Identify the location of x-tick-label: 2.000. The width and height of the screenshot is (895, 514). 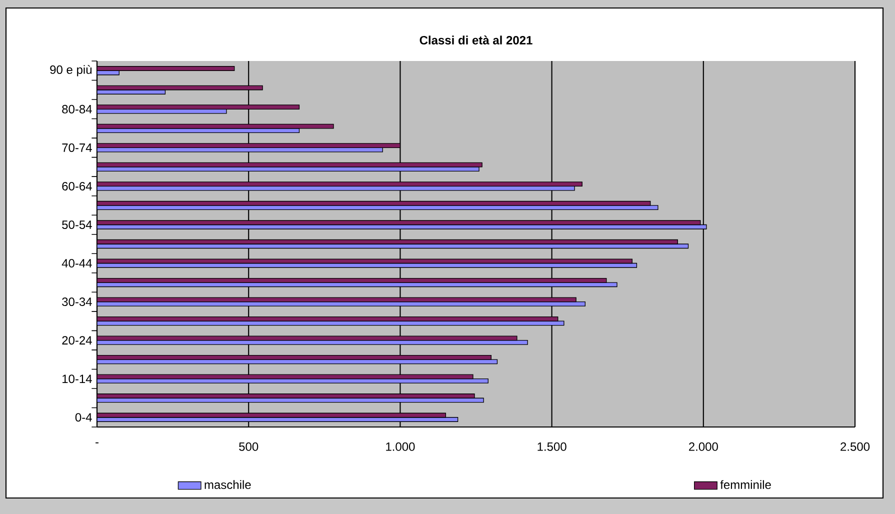
(703, 446).